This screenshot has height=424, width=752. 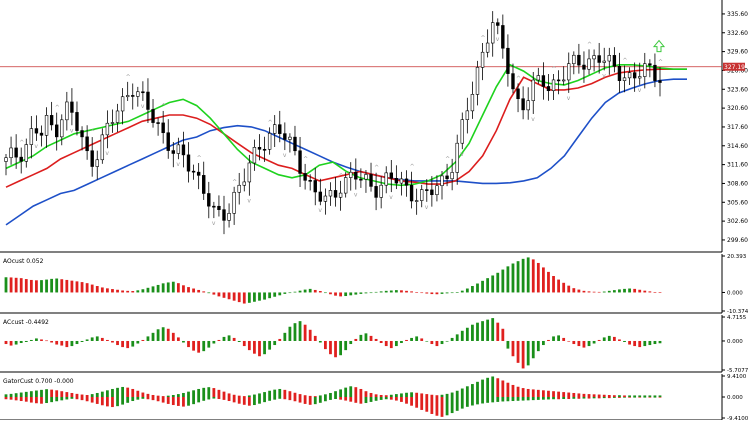 I want to click on price-tick-label: 332.60, so click(x=737, y=33).